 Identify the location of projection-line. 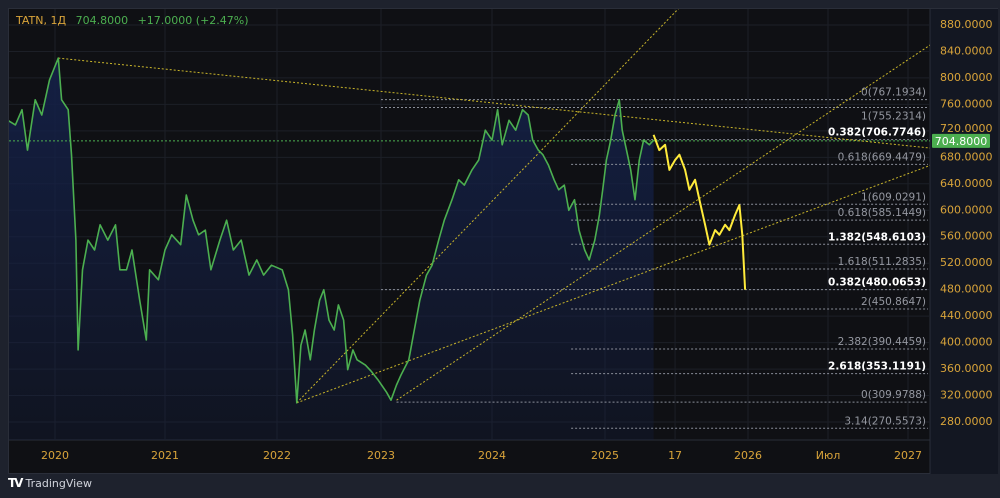
(699, 212).